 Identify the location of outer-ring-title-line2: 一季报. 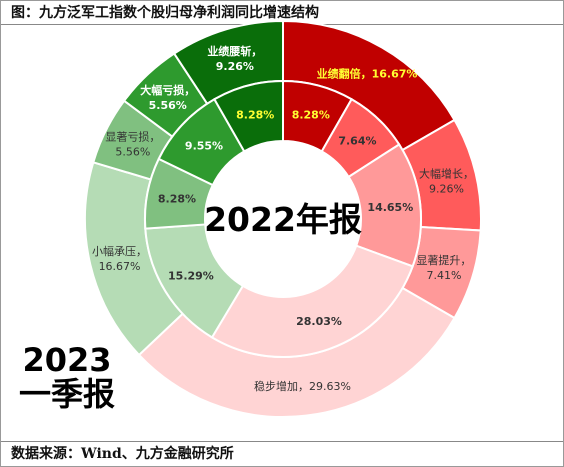
(67, 394).